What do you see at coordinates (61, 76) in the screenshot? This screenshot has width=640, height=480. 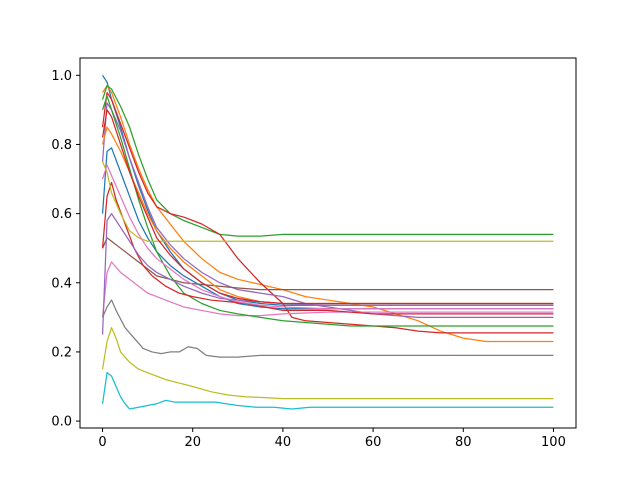 I see `y-tick-label: 1.0` at bounding box center [61, 76].